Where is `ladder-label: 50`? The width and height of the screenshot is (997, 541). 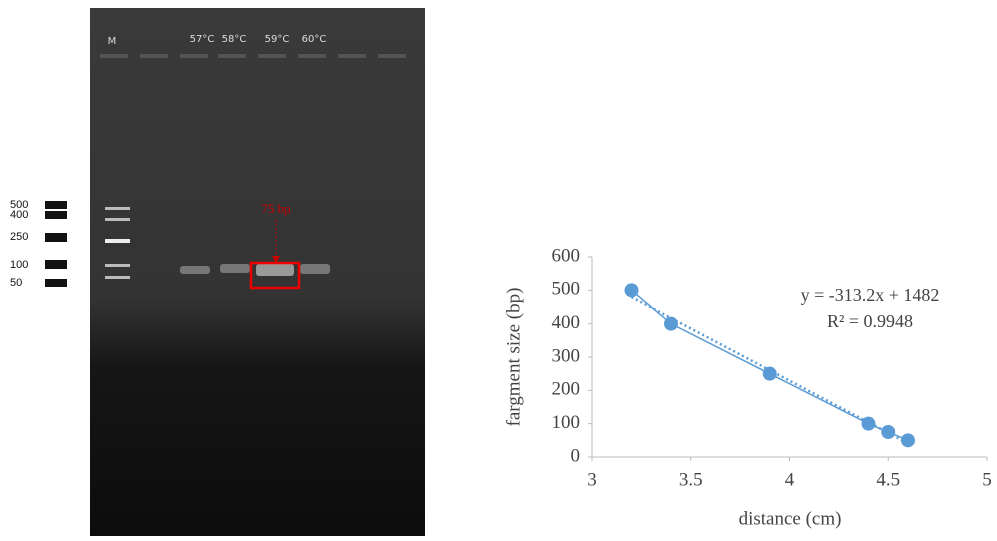
ladder-label: 50 is located at coordinates (16, 283).